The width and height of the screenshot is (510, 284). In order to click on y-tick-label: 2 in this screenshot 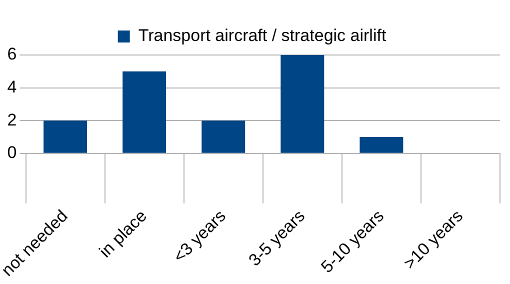, I will do `click(12, 120)`.